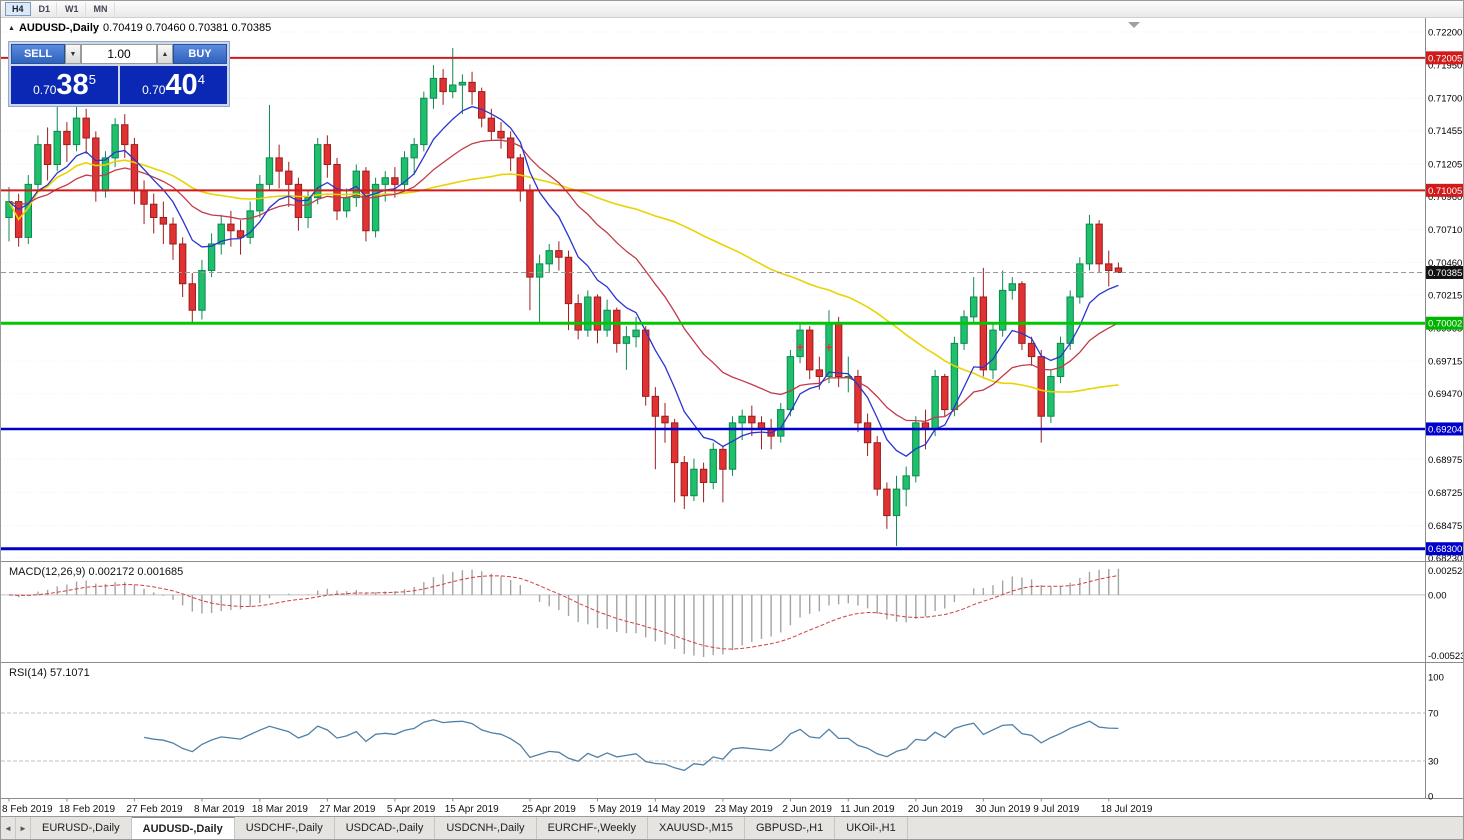  I want to click on chart-ohlc-values: 0.70419 0.70460 0.70381 0.70385, so click(187, 28).